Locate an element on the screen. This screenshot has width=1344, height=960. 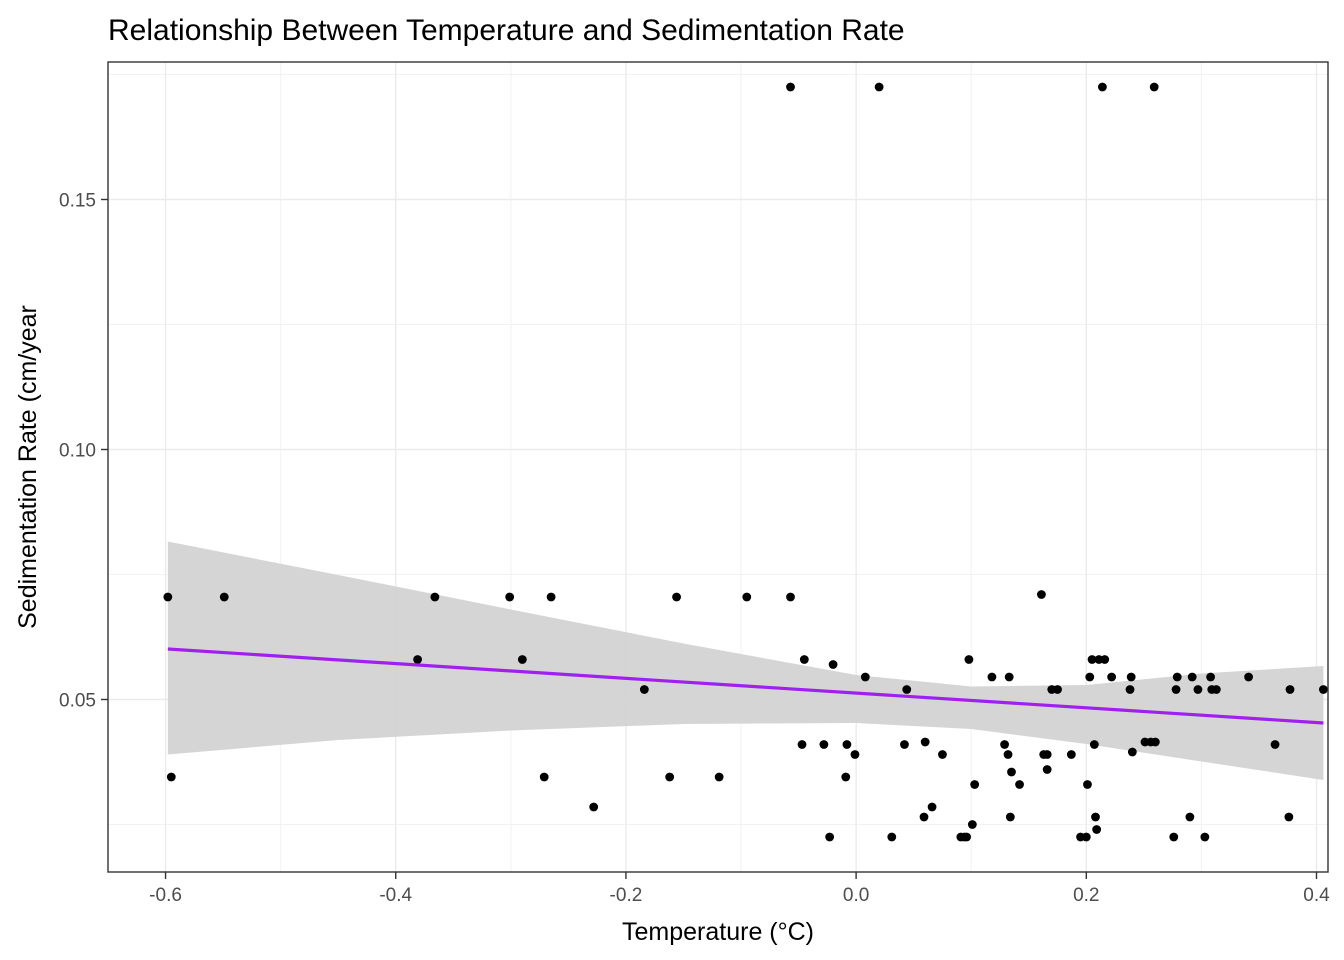
y-tick-label: 0.10 is located at coordinates (77, 451).